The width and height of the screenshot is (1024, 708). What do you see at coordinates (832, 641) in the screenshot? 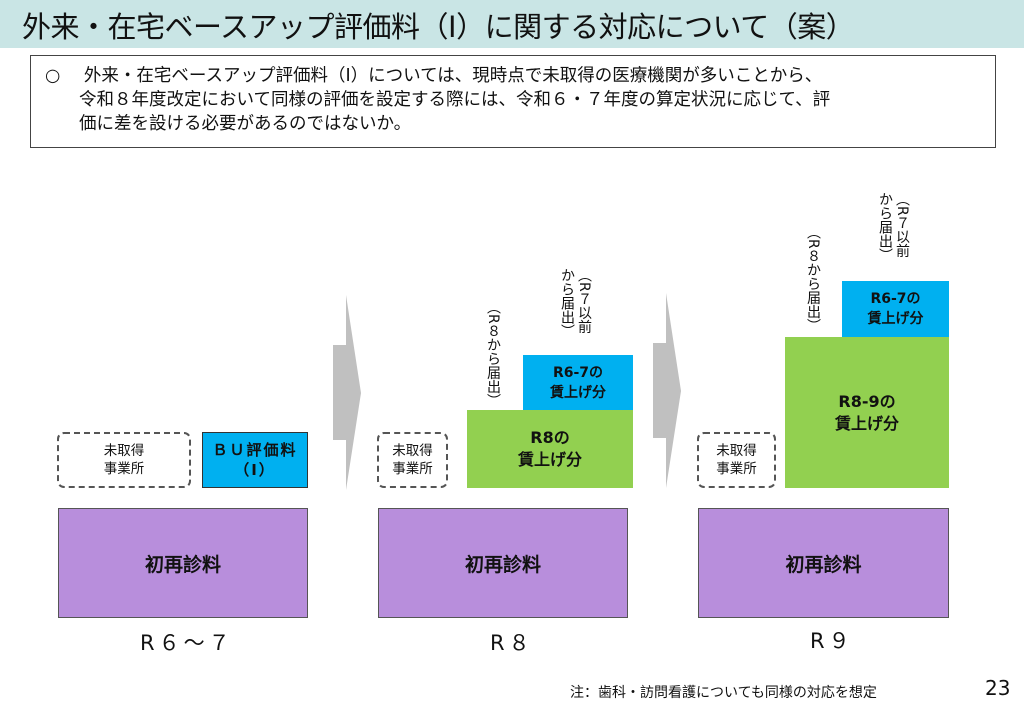
I see `period-label: R９` at bounding box center [832, 641].